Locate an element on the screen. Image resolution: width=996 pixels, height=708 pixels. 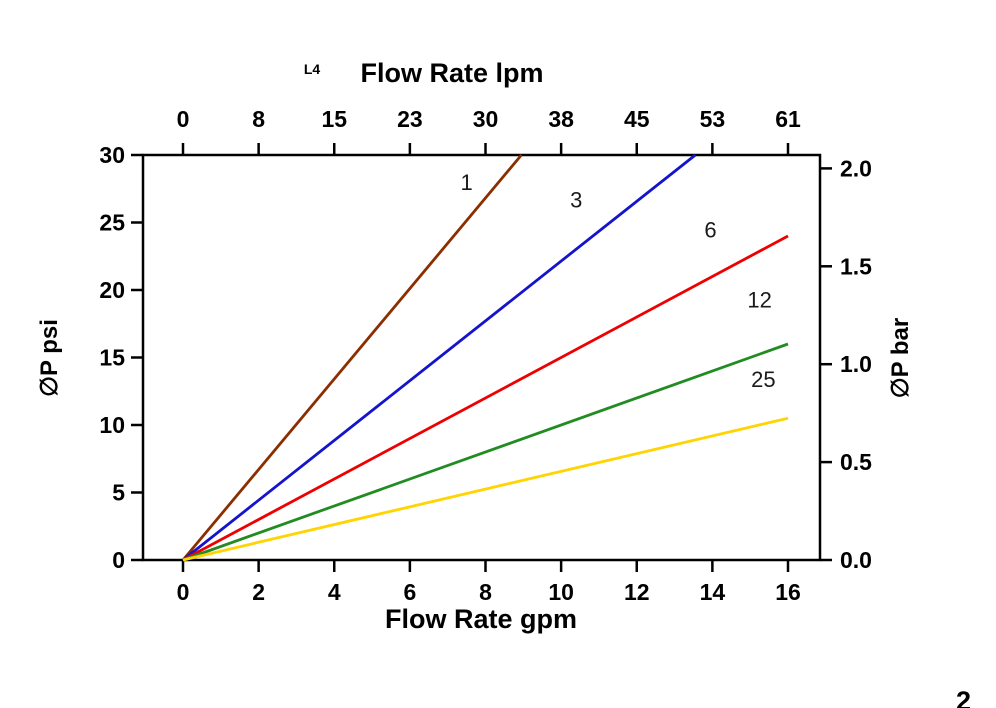
left-axis-tick-label: 15 is located at coordinates (112, 358).